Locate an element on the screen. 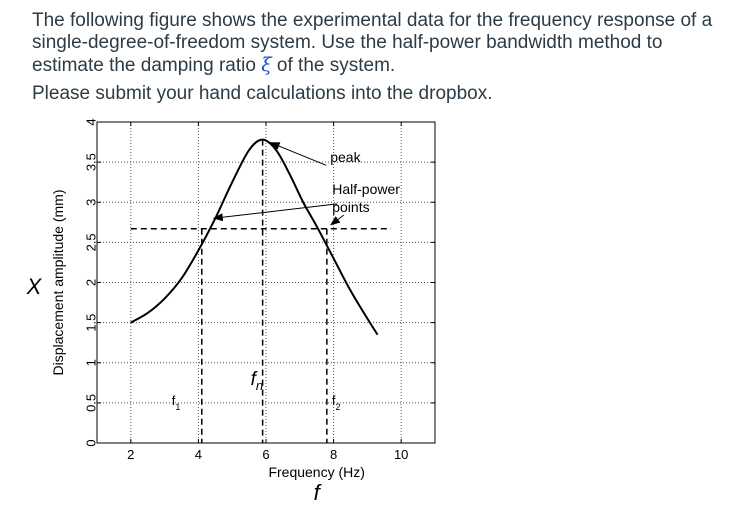 The image size is (735, 523). y-tick-label: 1 is located at coordinates (91, 362).